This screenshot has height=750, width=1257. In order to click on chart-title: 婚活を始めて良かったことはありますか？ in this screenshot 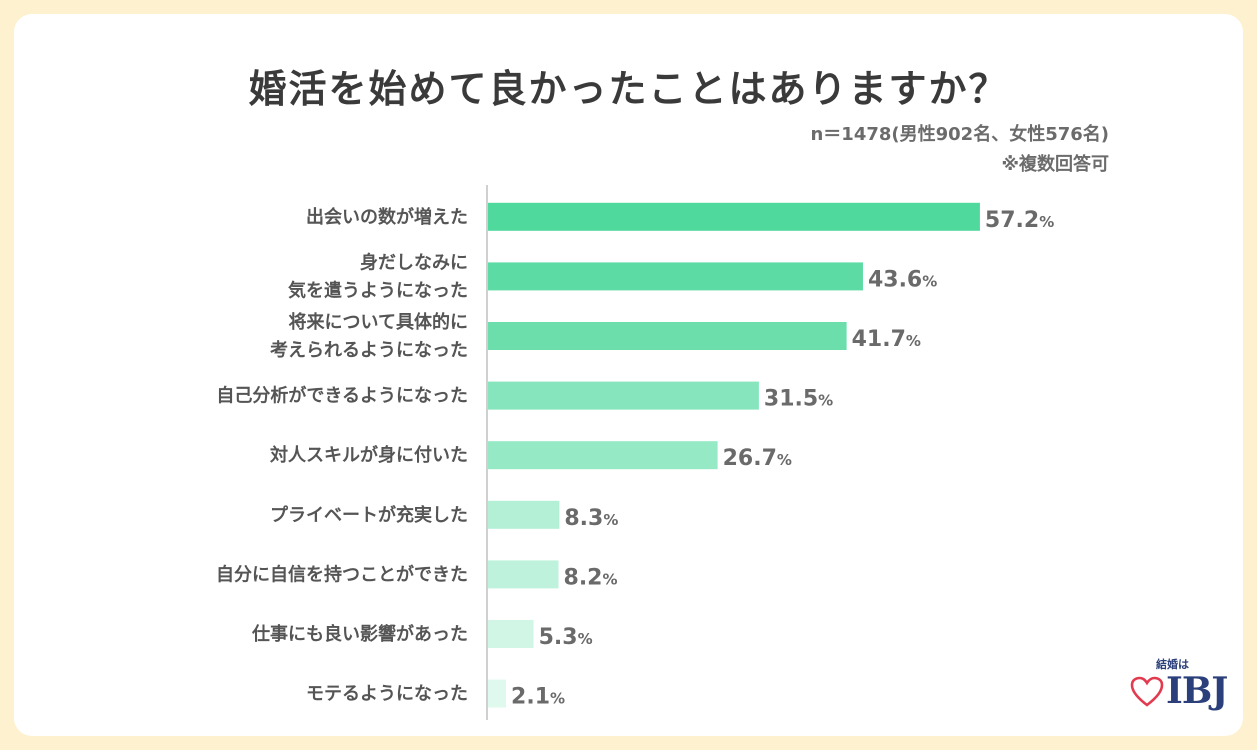, I will do `click(628, 89)`.